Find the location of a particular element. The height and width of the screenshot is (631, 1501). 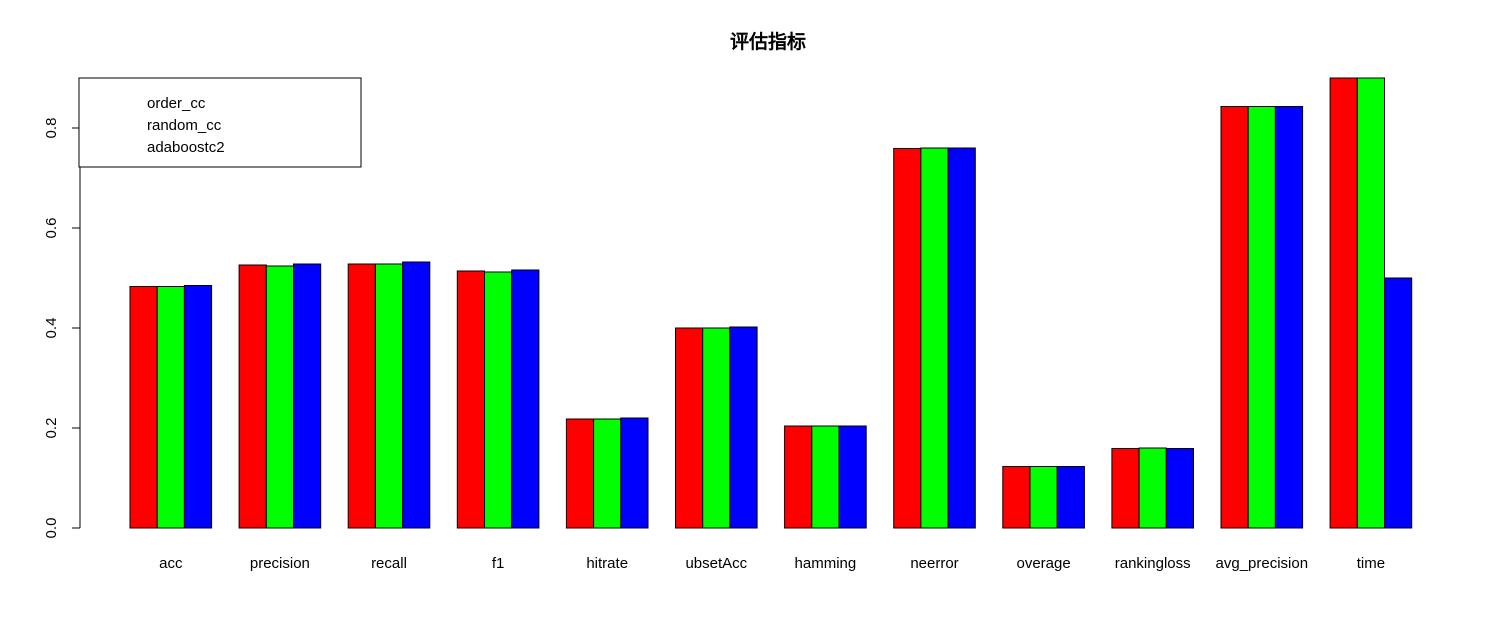

bar-adaboostc2-f1 is located at coordinates (525, 399).